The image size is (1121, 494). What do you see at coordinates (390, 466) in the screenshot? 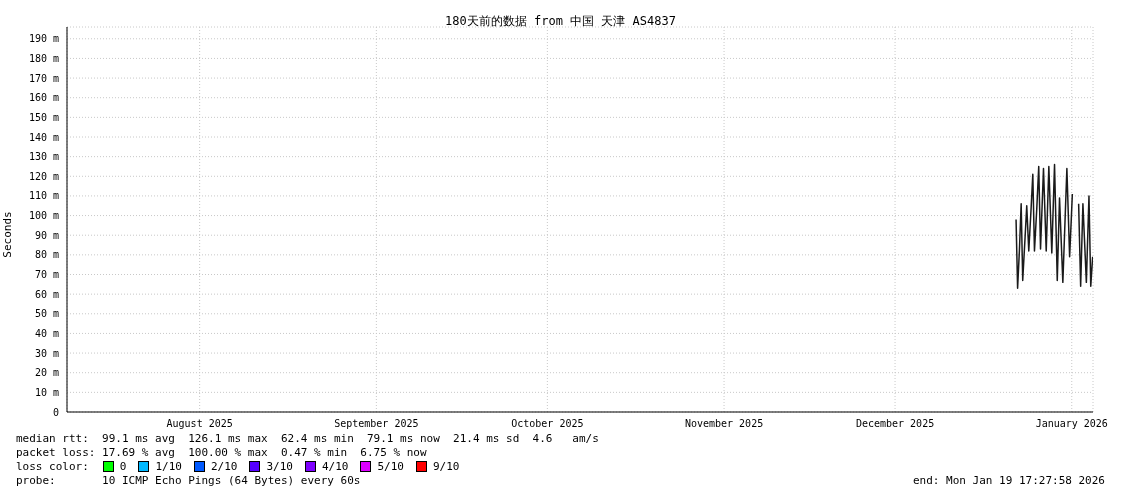
I see `text: 5/10` at bounding box center [390, 466].